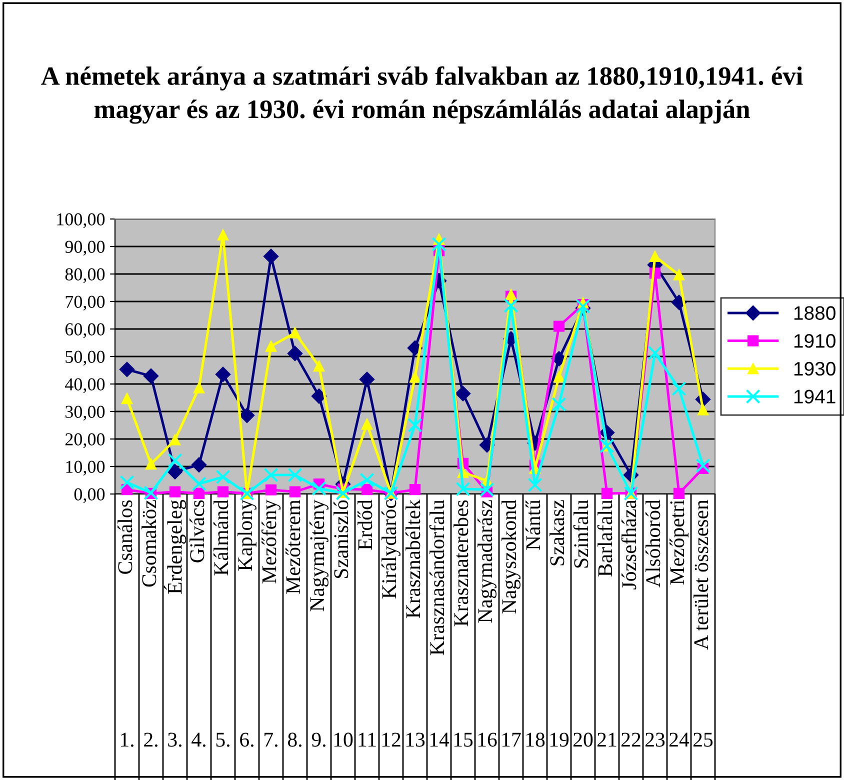 Image resolution: width=844 pixels, height=780 pixels. Describe the element at coordinates (85, 303) in the screenshot. I see `y-tick-label: 70,00` at that location.